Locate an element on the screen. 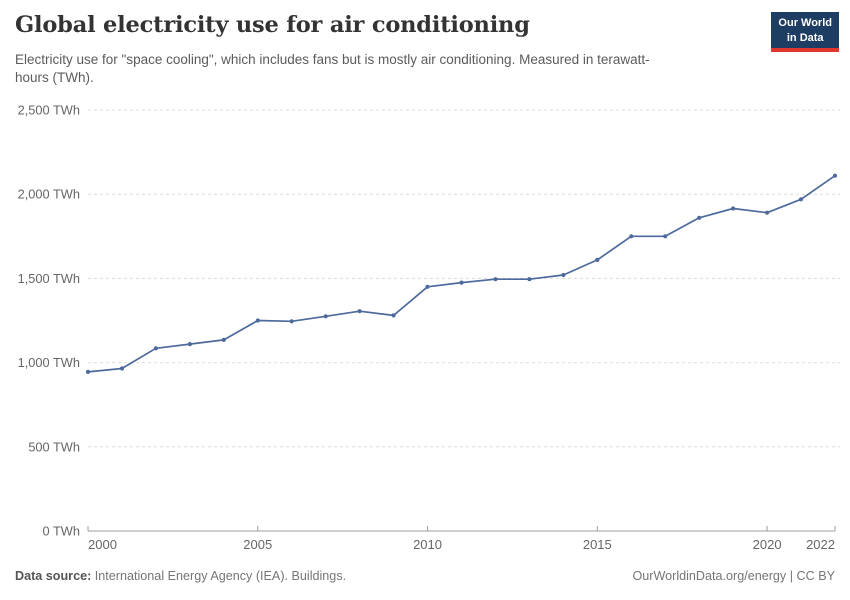  owid-logo: Our World in Data is located at coordinates (805, 32).